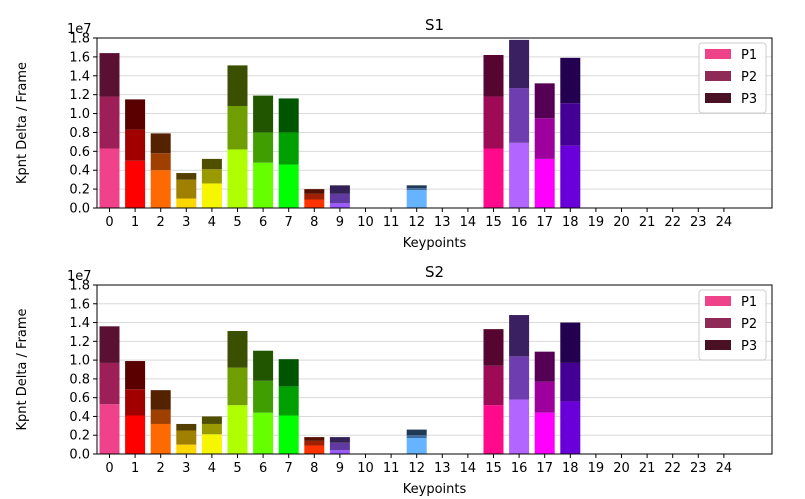 This screenshot has height=499, width=805. Describe the element at coordinates (79, 323) in the screenshot. I see `y-tick-label: 1.4` at that location.